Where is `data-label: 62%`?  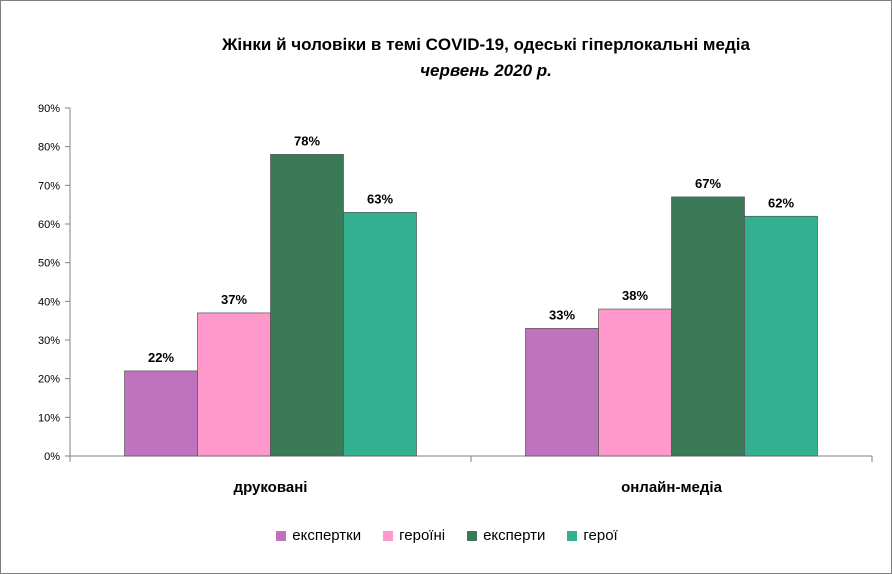 data-label: 62% is located at coordinates (781, 202).